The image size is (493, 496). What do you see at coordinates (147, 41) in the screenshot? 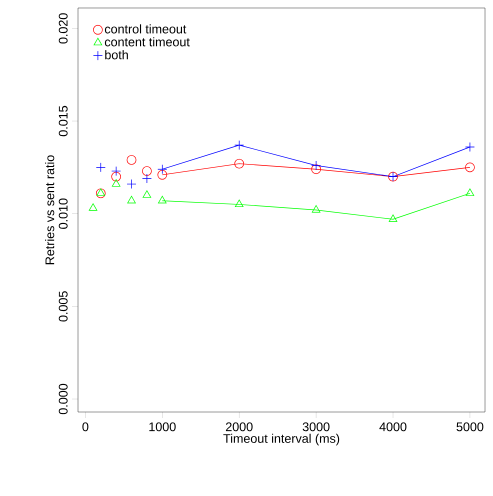
I see `legend-label: content timeout` at bounding box center [147, 41].